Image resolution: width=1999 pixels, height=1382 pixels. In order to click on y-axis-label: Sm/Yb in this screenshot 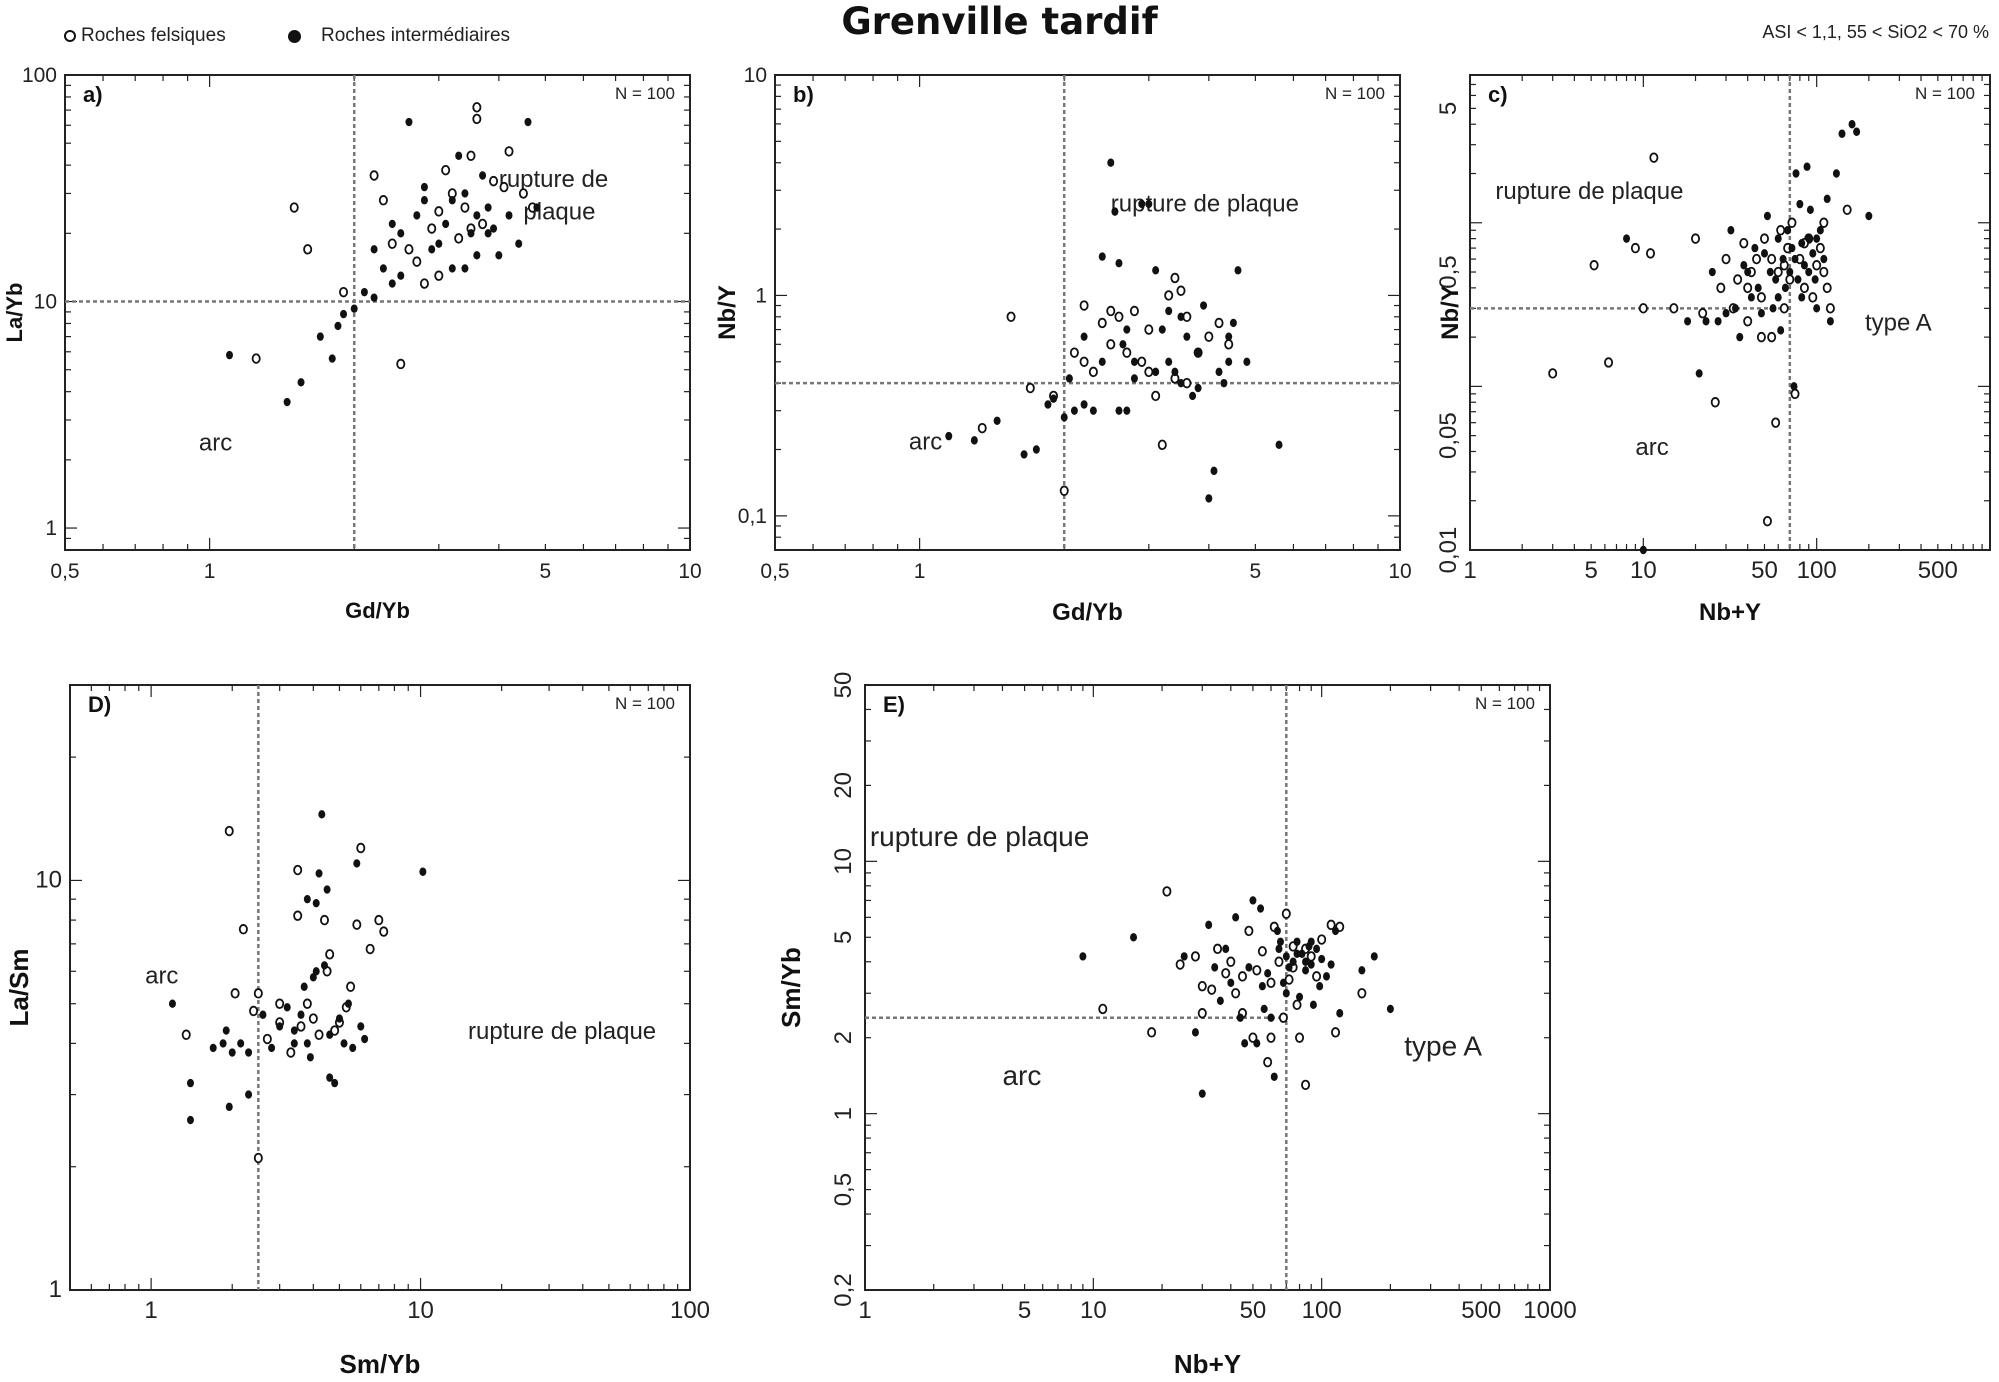, I will do `click(791, 987)`.